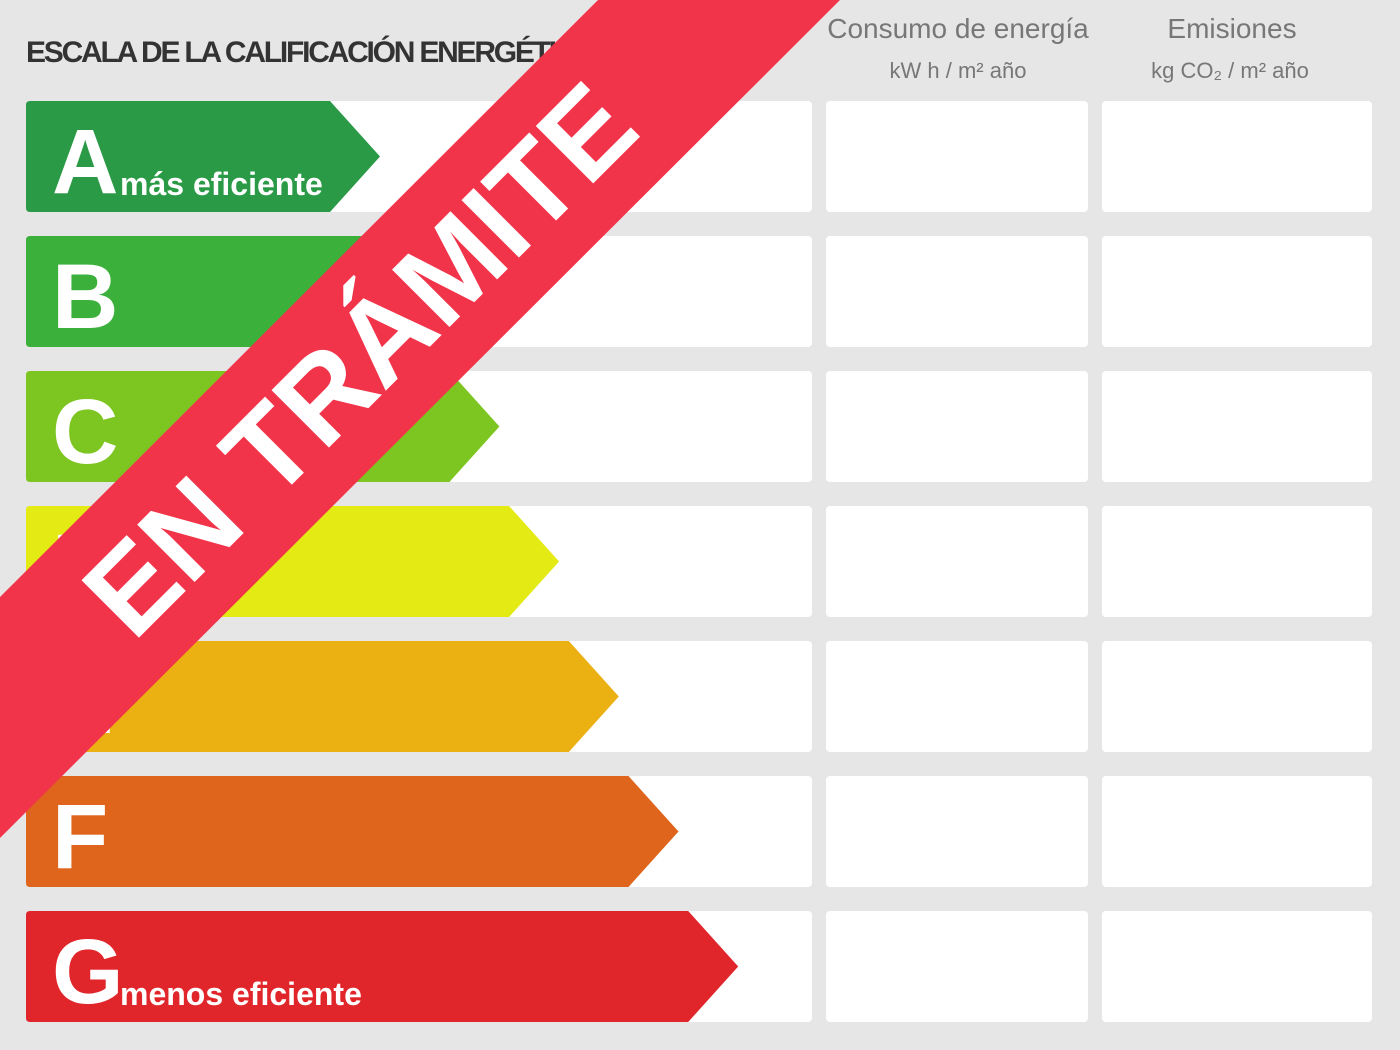 The width and height of the screenshot is (1400, 1050). What do you see at coordinates (85, 162) in the screenshot?
I see `rating-letter: A` at bounding box center [85, 162].